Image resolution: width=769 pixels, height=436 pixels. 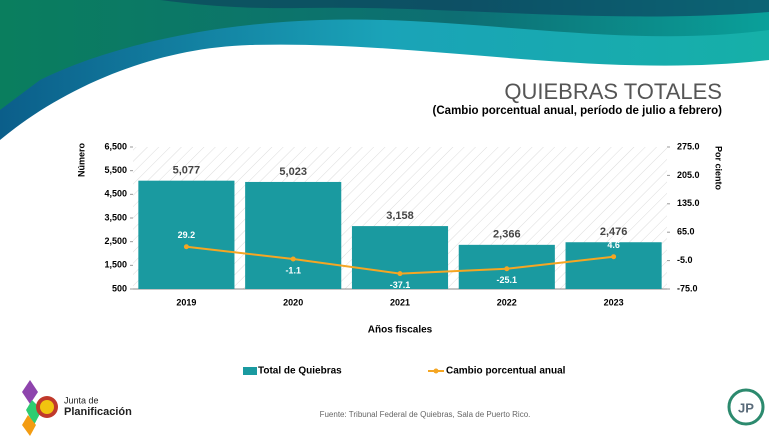 What do you see at coordinates (686, 232) in the screenshot?
I see `tick-label: 65.0` at bounding box center [686, 232].